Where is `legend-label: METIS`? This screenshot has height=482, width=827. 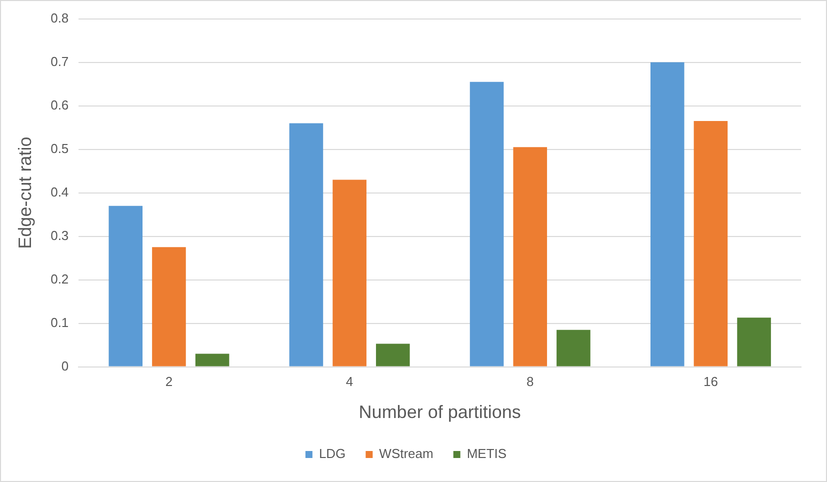
legend-label: METIS is located at coordinates (486, 454).